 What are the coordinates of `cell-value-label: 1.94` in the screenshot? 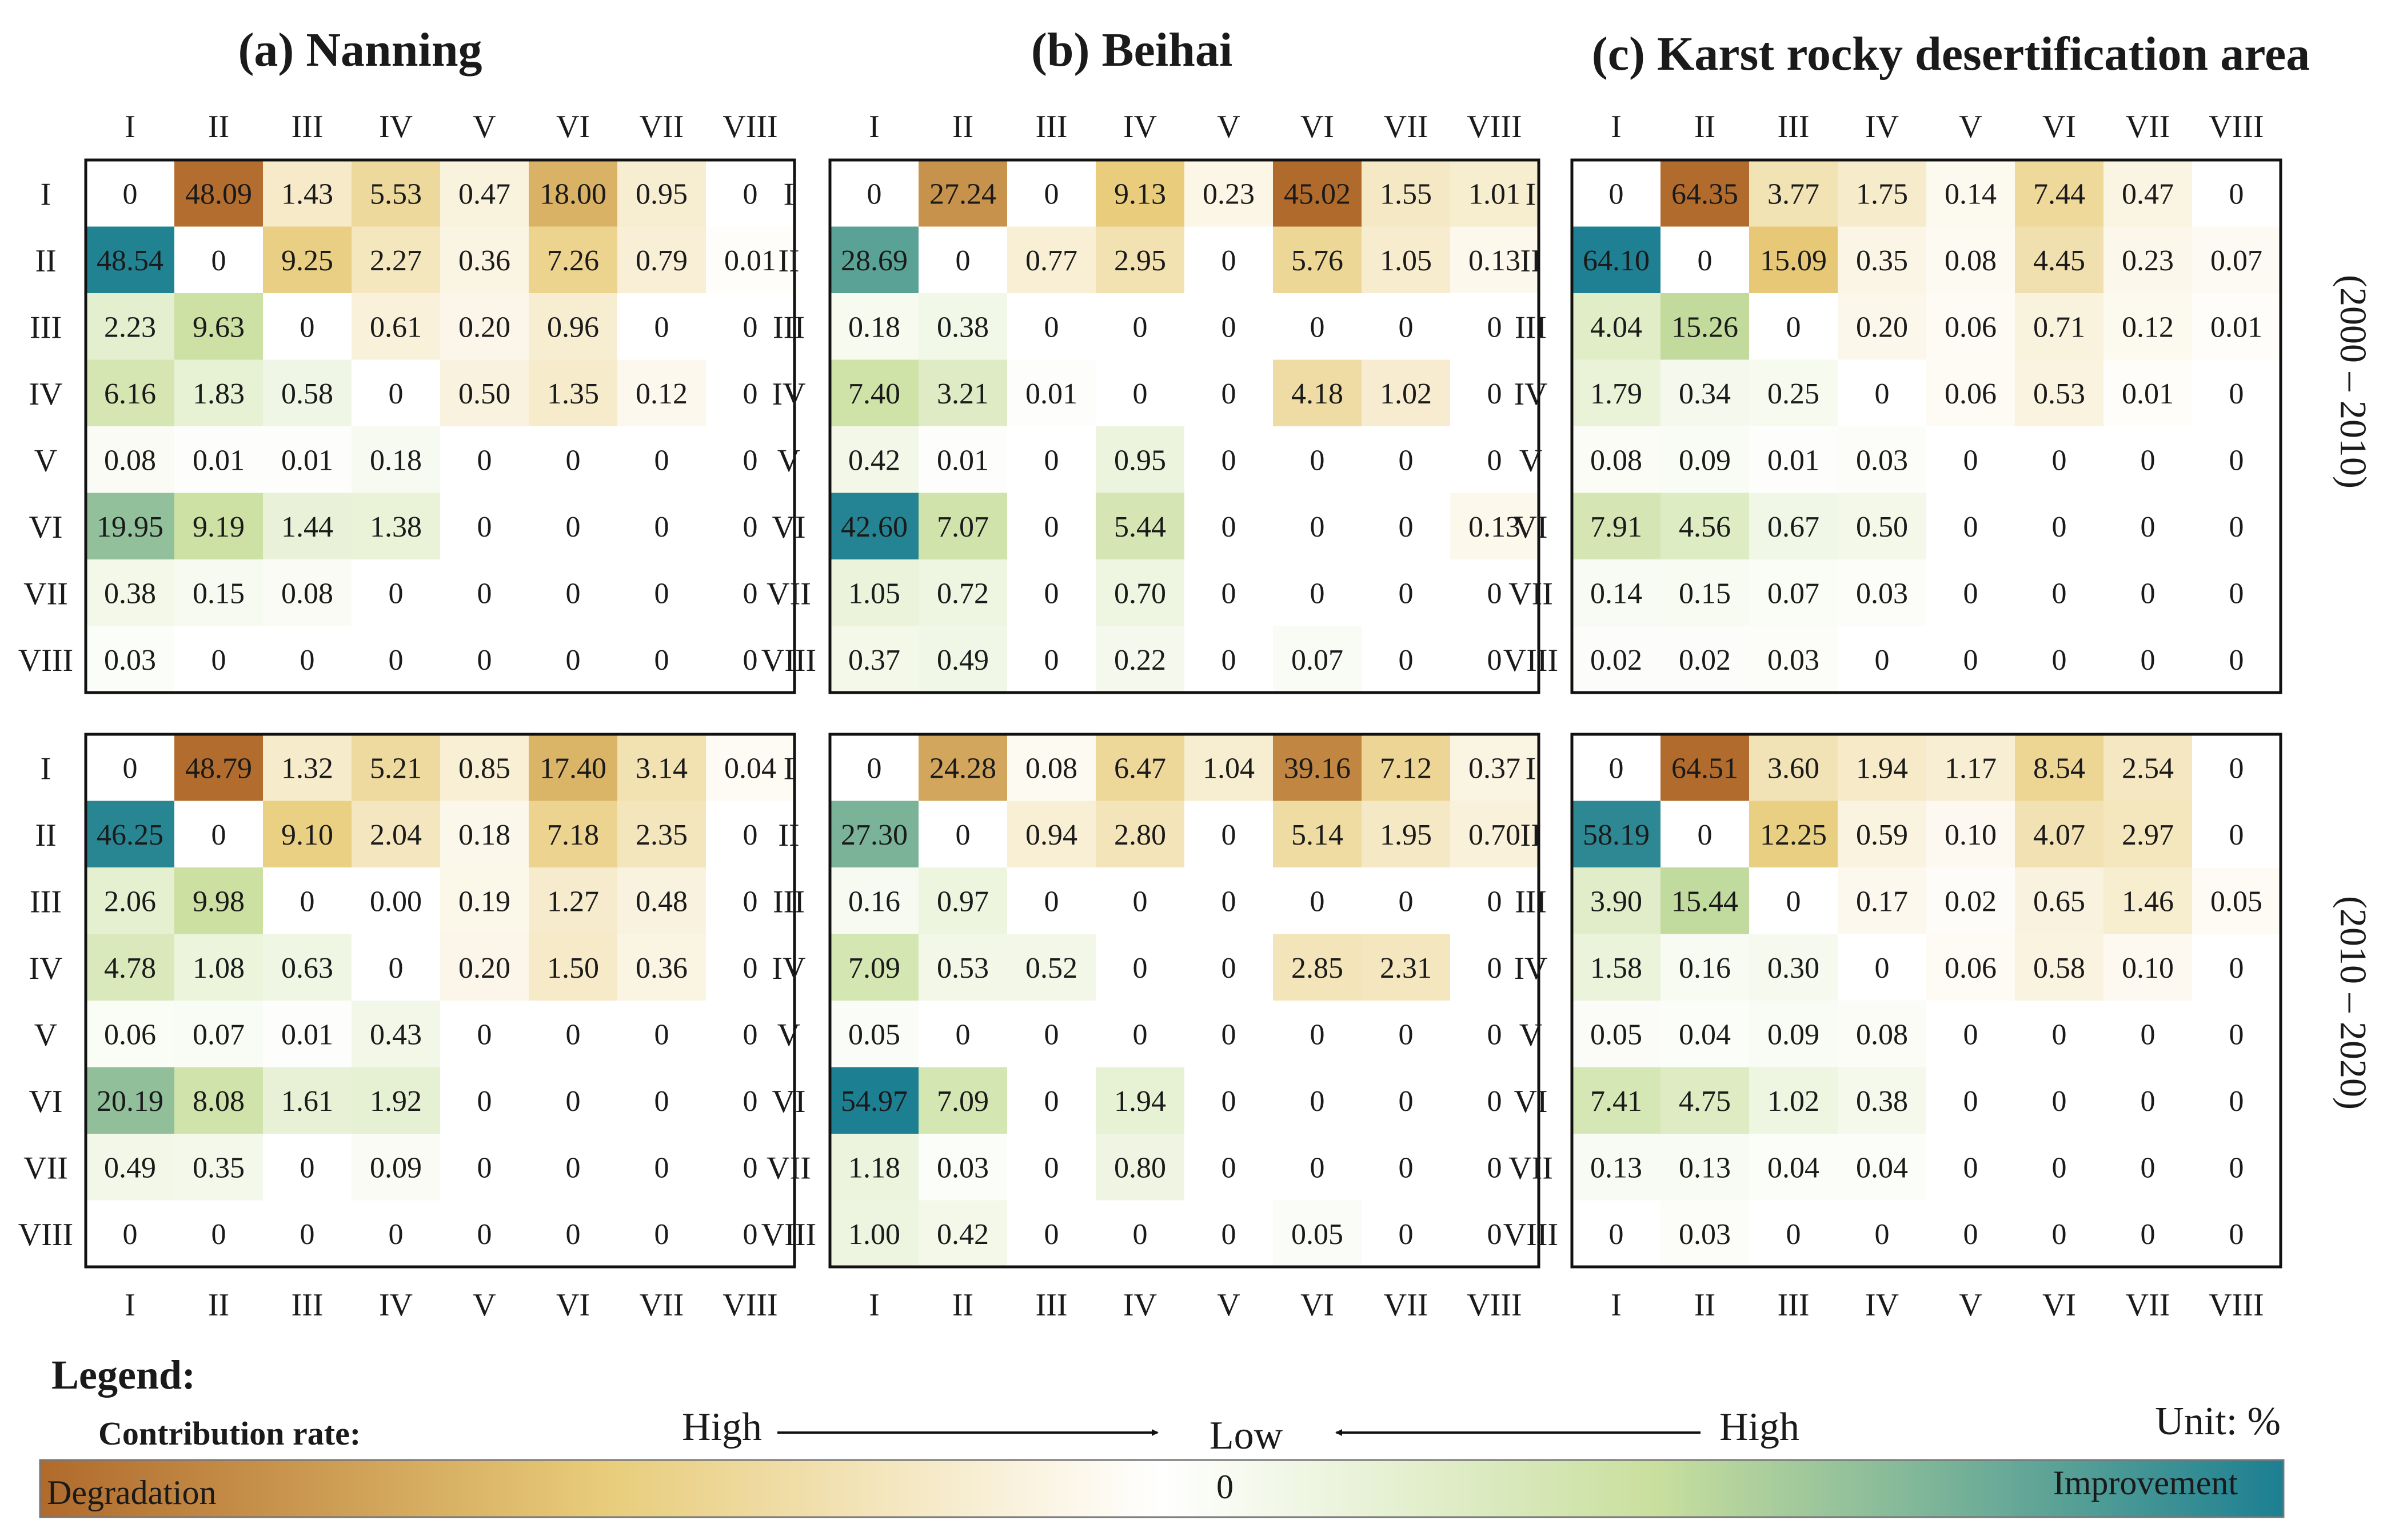 It's located at (1882, 768).